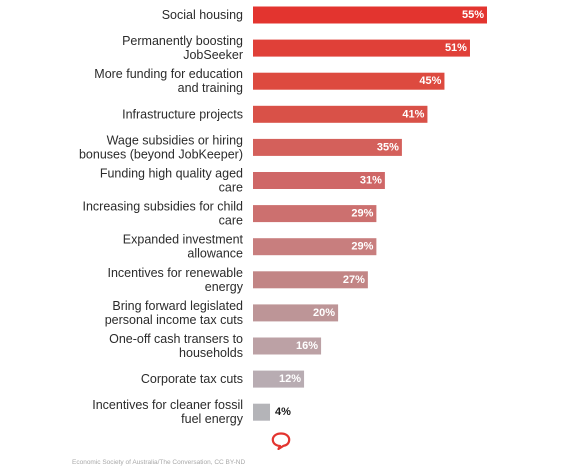 The width and height of the screenshot is (576, 471). I want to click on category-label: More funding for education, so click(168, 74).